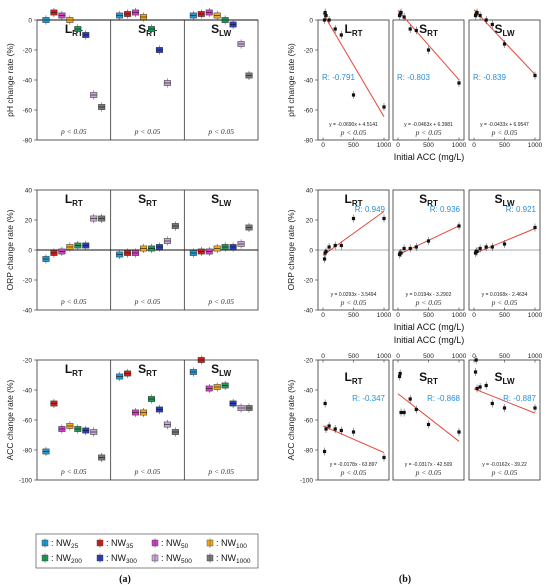  Describe the element at coordinates (221, 249) in the screenshot. I see `group-SLW: SLW p < 0.05` at that location.